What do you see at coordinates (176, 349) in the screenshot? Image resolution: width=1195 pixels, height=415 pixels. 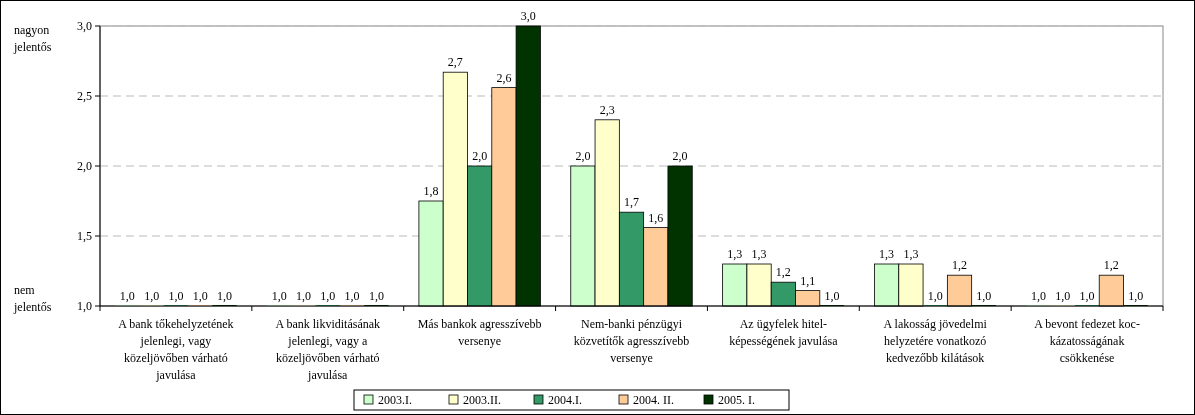 I see `x-tick-label: A bank tőkehelyzetének jelenlegi, vagy közeljövőben várható javulása` at bounding box center [176, 349].